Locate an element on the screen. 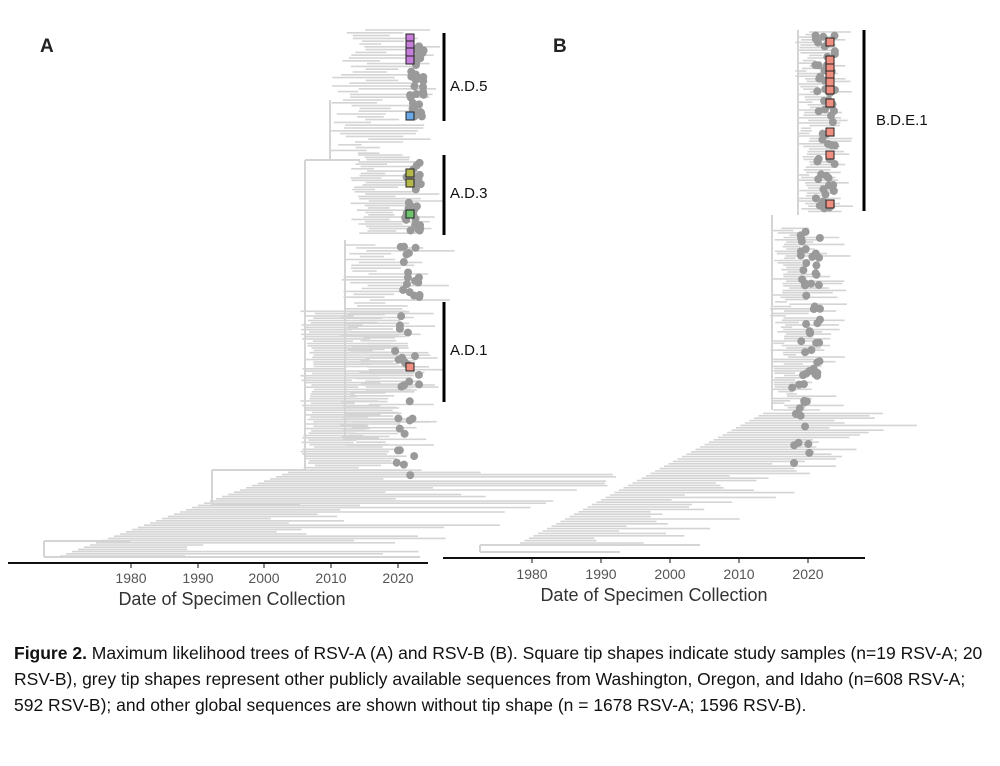 This screenshot has width=1000, height=766. clade-label-ad1: A.D.1 is located at coordinates (469, 350).